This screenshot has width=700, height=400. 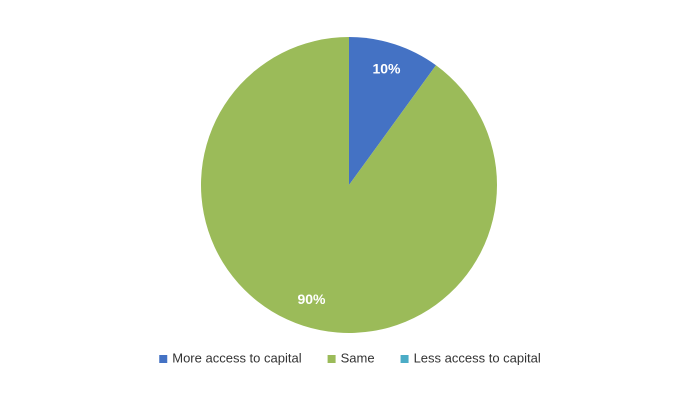 I want to click on legend-label: More access to capital, so click(x=236, y=357).